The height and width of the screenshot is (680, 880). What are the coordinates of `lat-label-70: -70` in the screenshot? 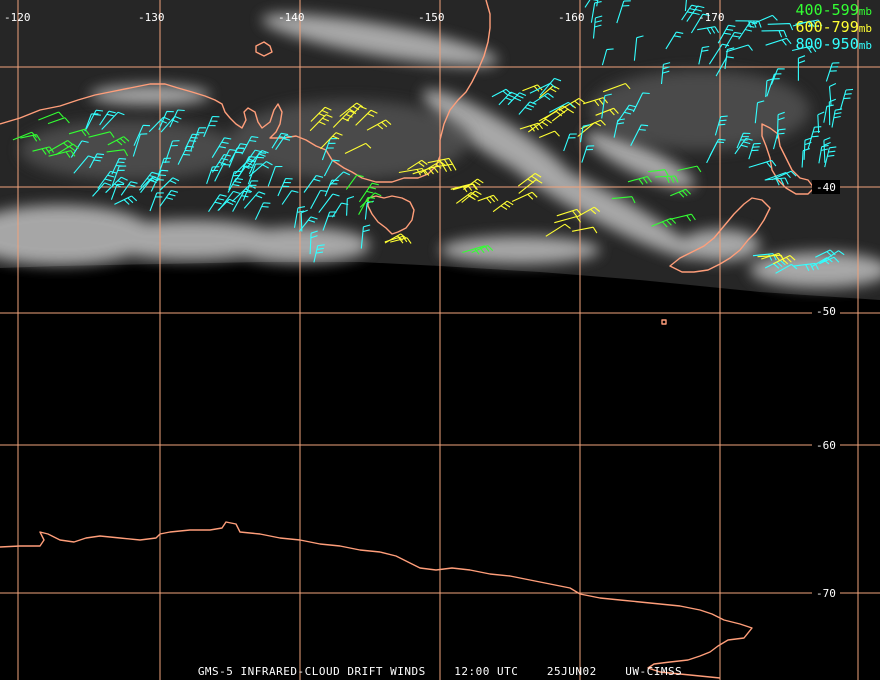 It's located at (826, 593).